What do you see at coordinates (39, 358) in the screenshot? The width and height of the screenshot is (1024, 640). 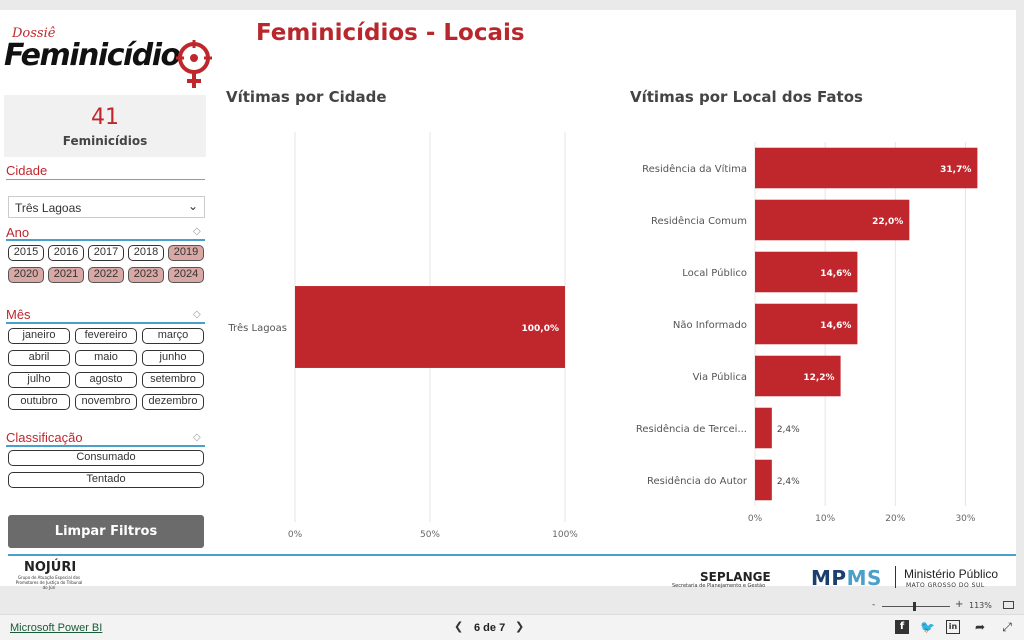 I see `mes-pill-abril: abril` at bounding box center [39, 358].